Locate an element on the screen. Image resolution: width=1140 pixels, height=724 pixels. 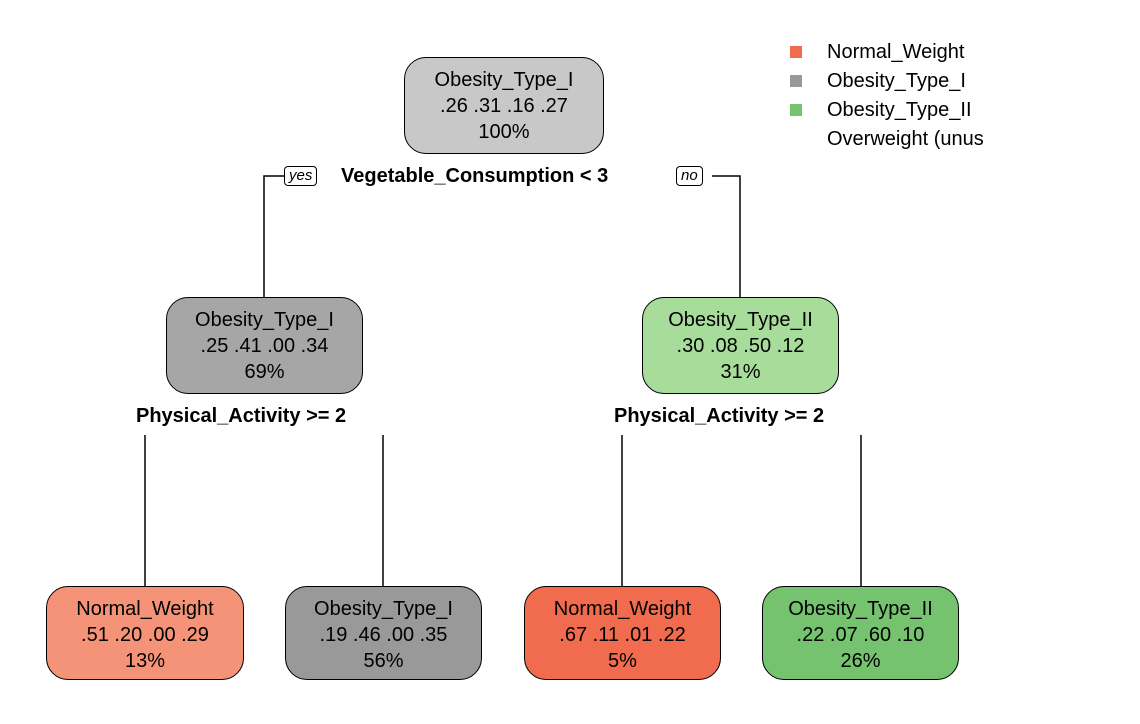
tree-node-root: Obesity_Type_I .26 .31 .16 .27 100% is located at coordinates (504, 105).